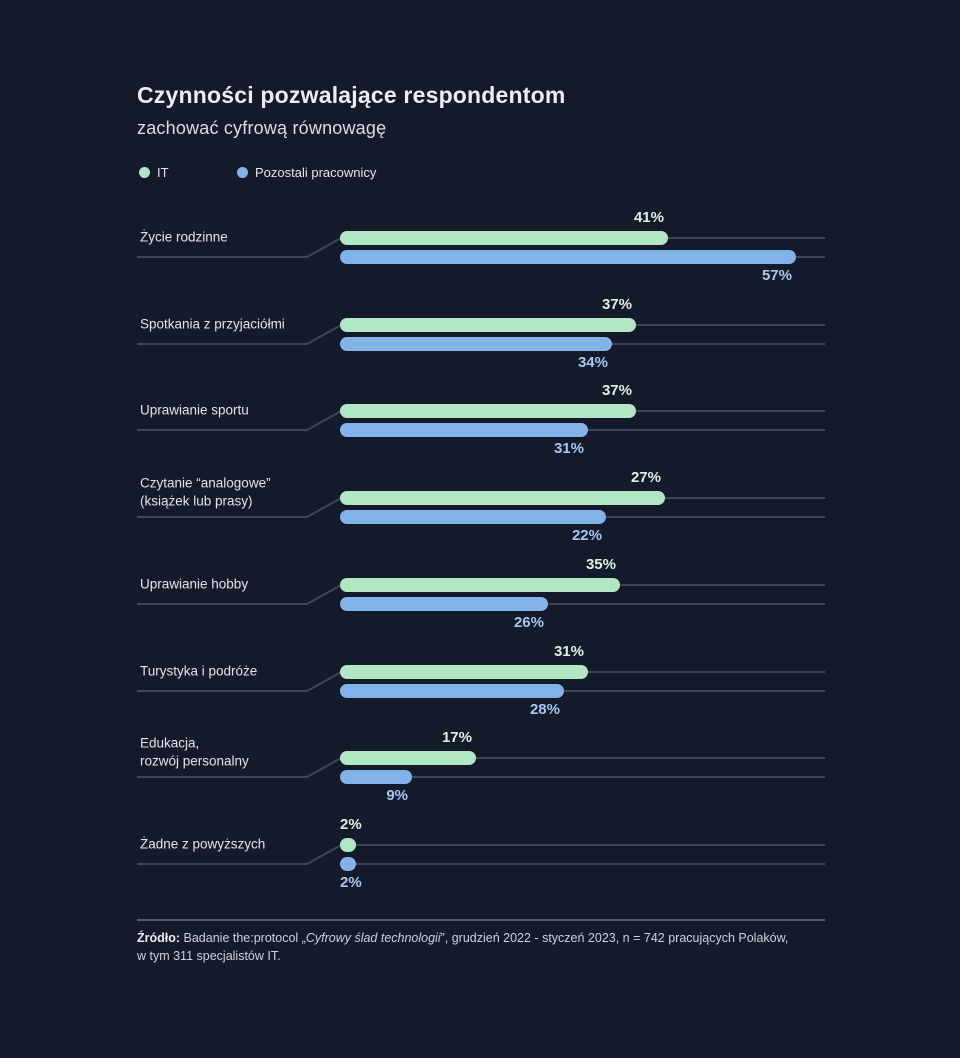  I want to click on value-label-rest: 57%, so click(776, 275).